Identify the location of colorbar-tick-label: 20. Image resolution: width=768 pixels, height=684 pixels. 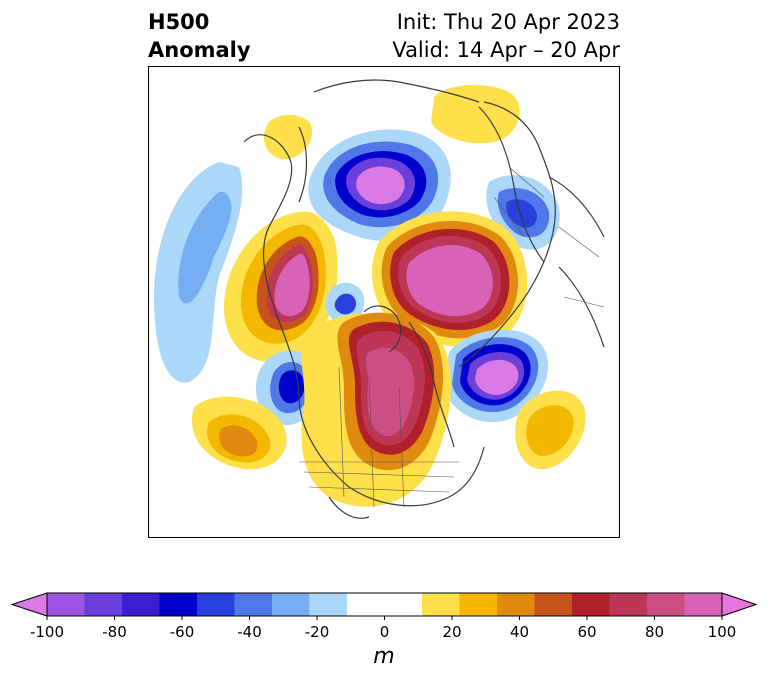
(451, 632).